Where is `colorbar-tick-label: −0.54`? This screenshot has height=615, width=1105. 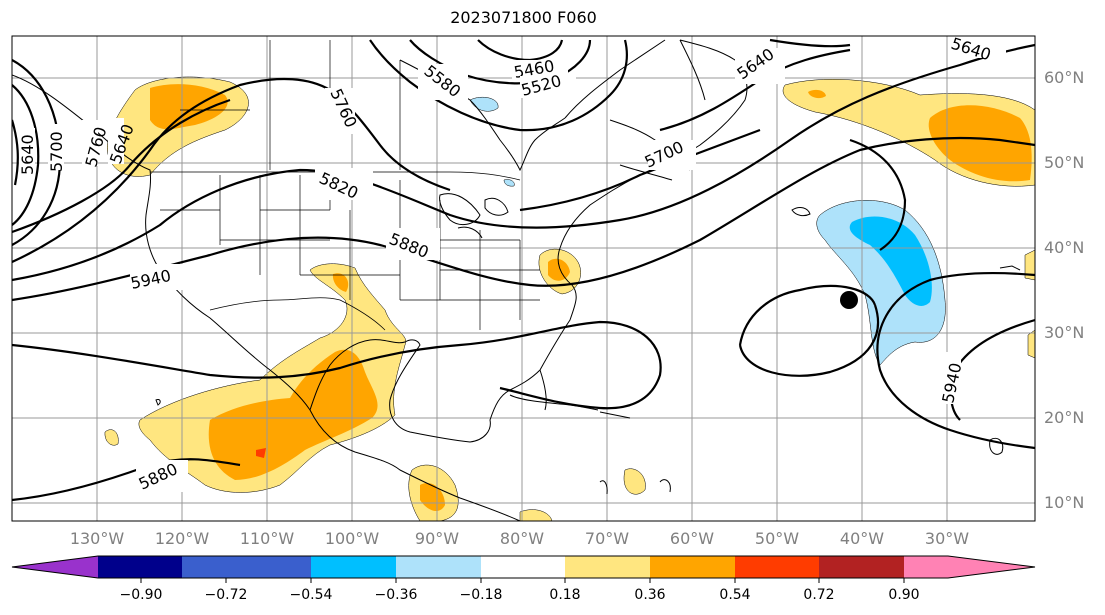
colorbar-tick-label: −0.54 is located at coordinates (311, 595).